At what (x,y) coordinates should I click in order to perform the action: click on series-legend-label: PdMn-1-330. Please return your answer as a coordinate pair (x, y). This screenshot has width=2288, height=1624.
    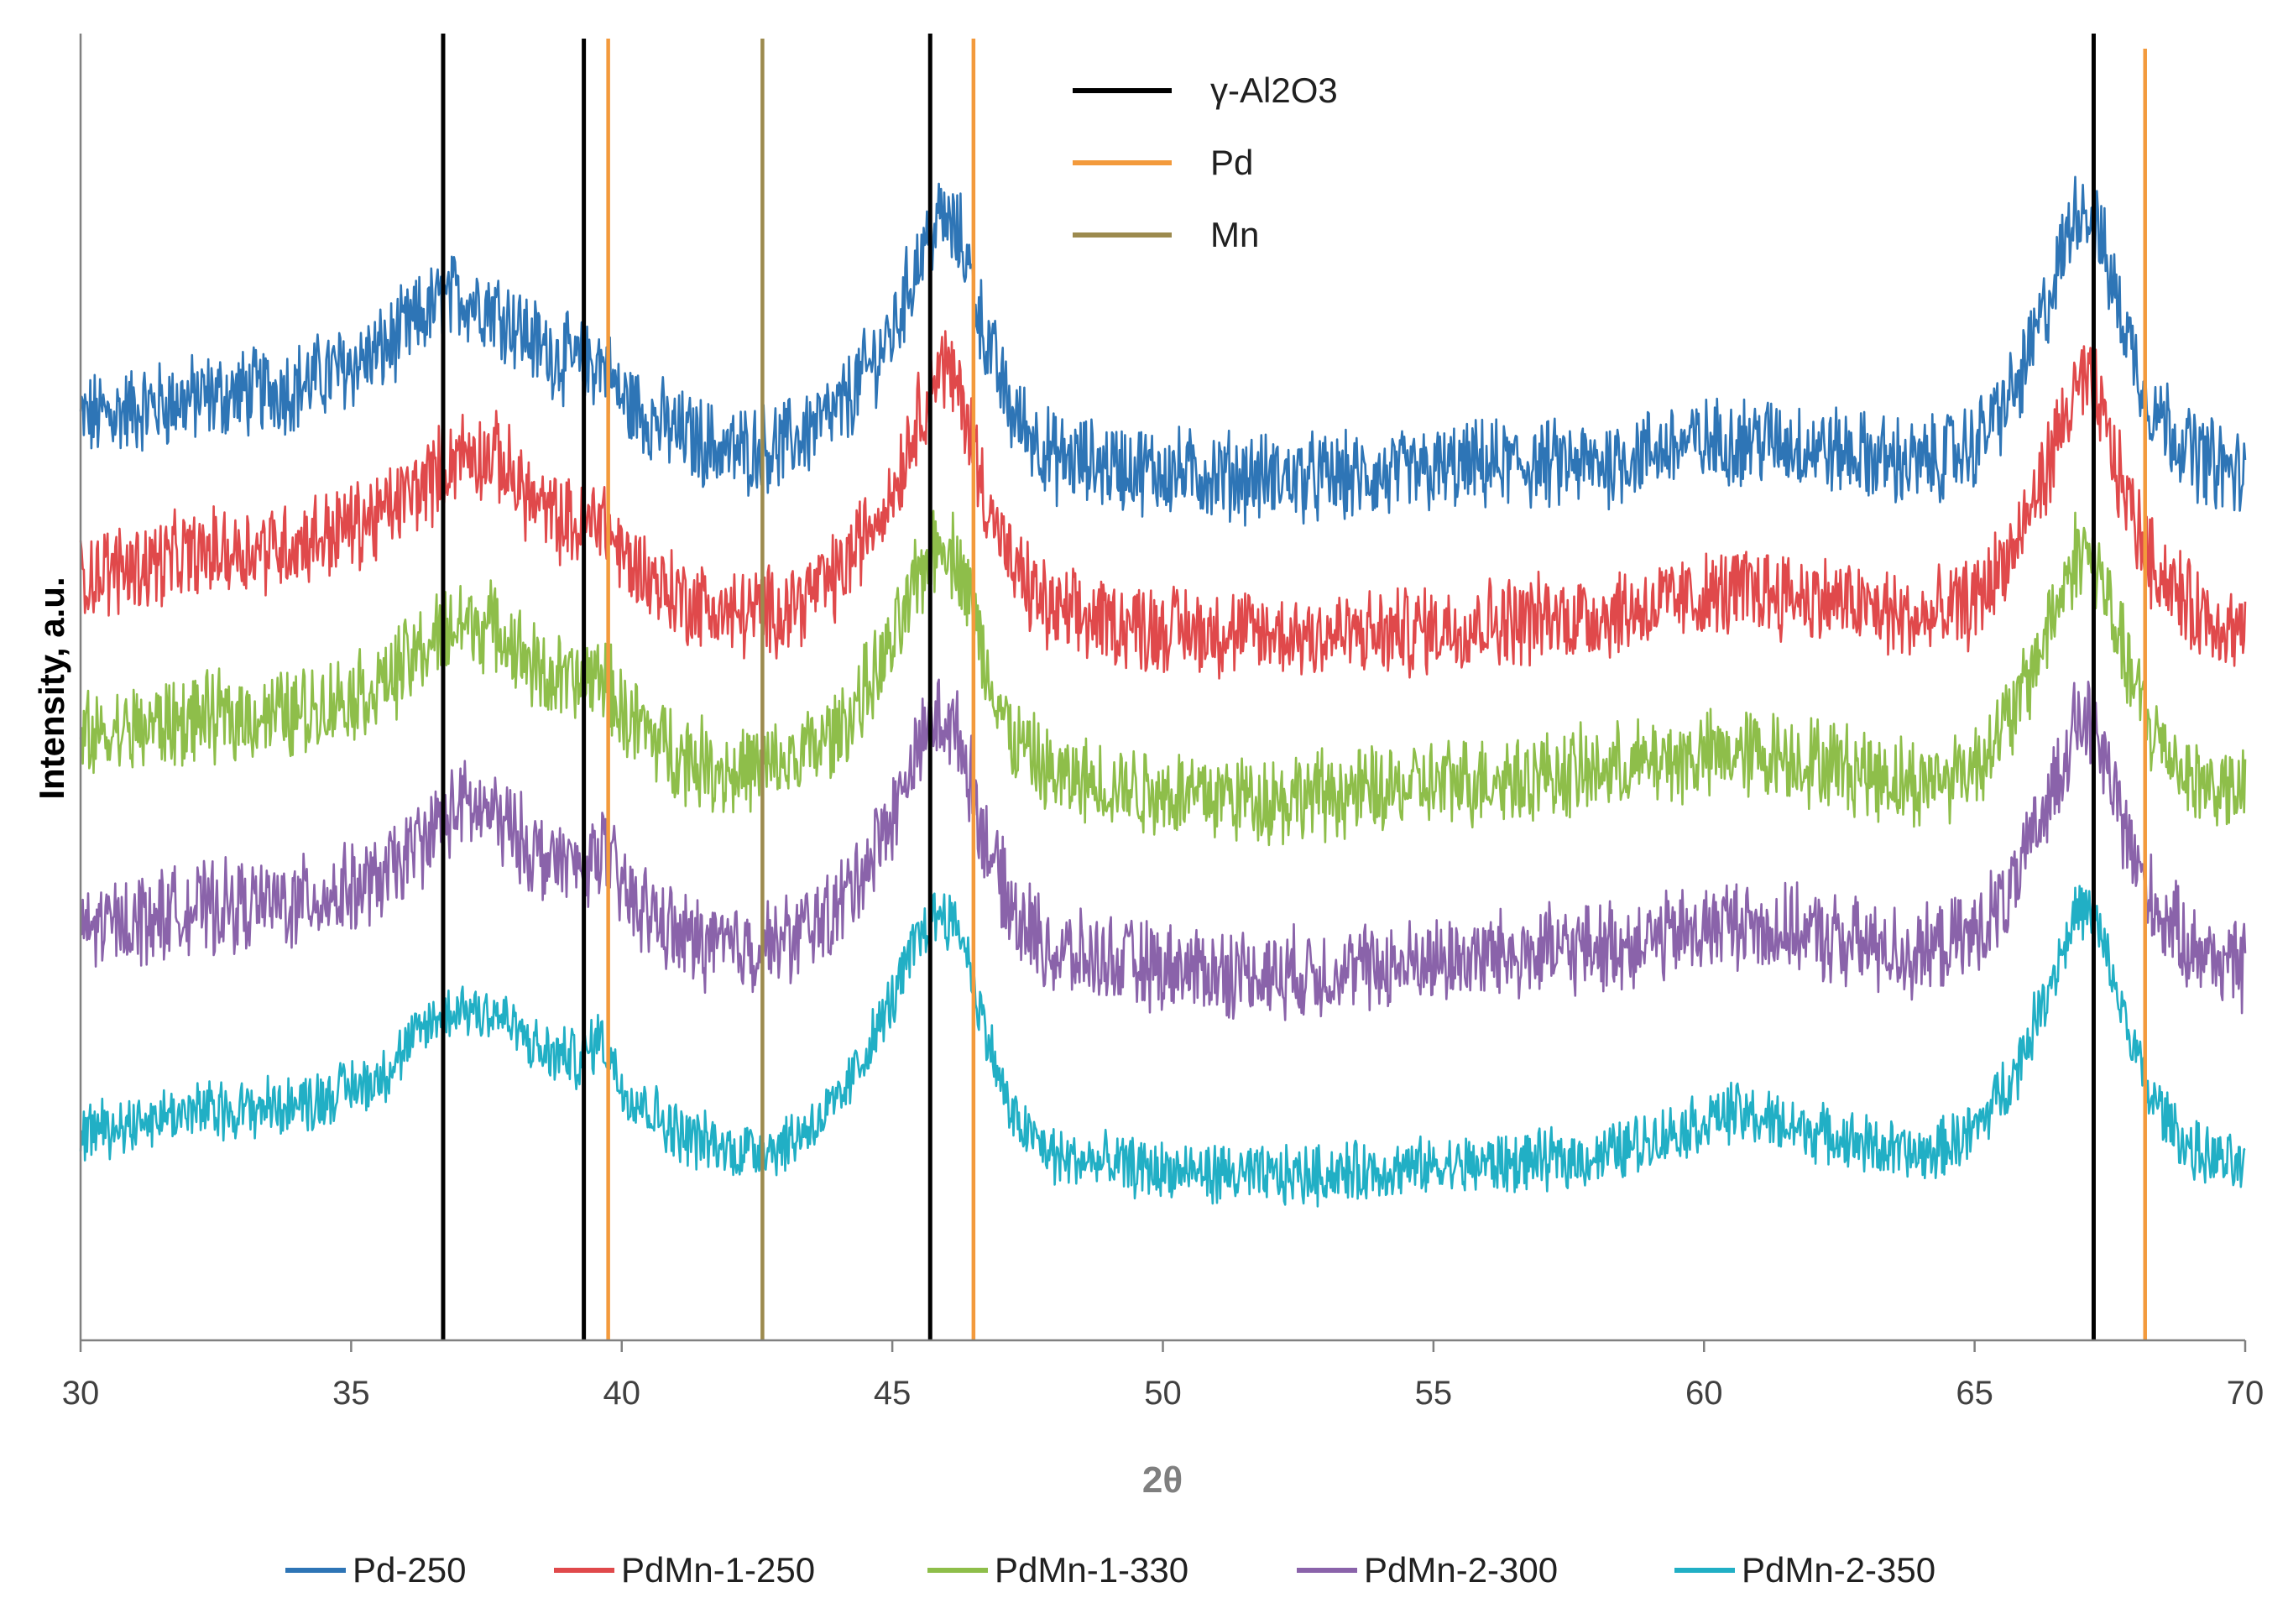
    Looking at the image, I should click on (1091, 1570).